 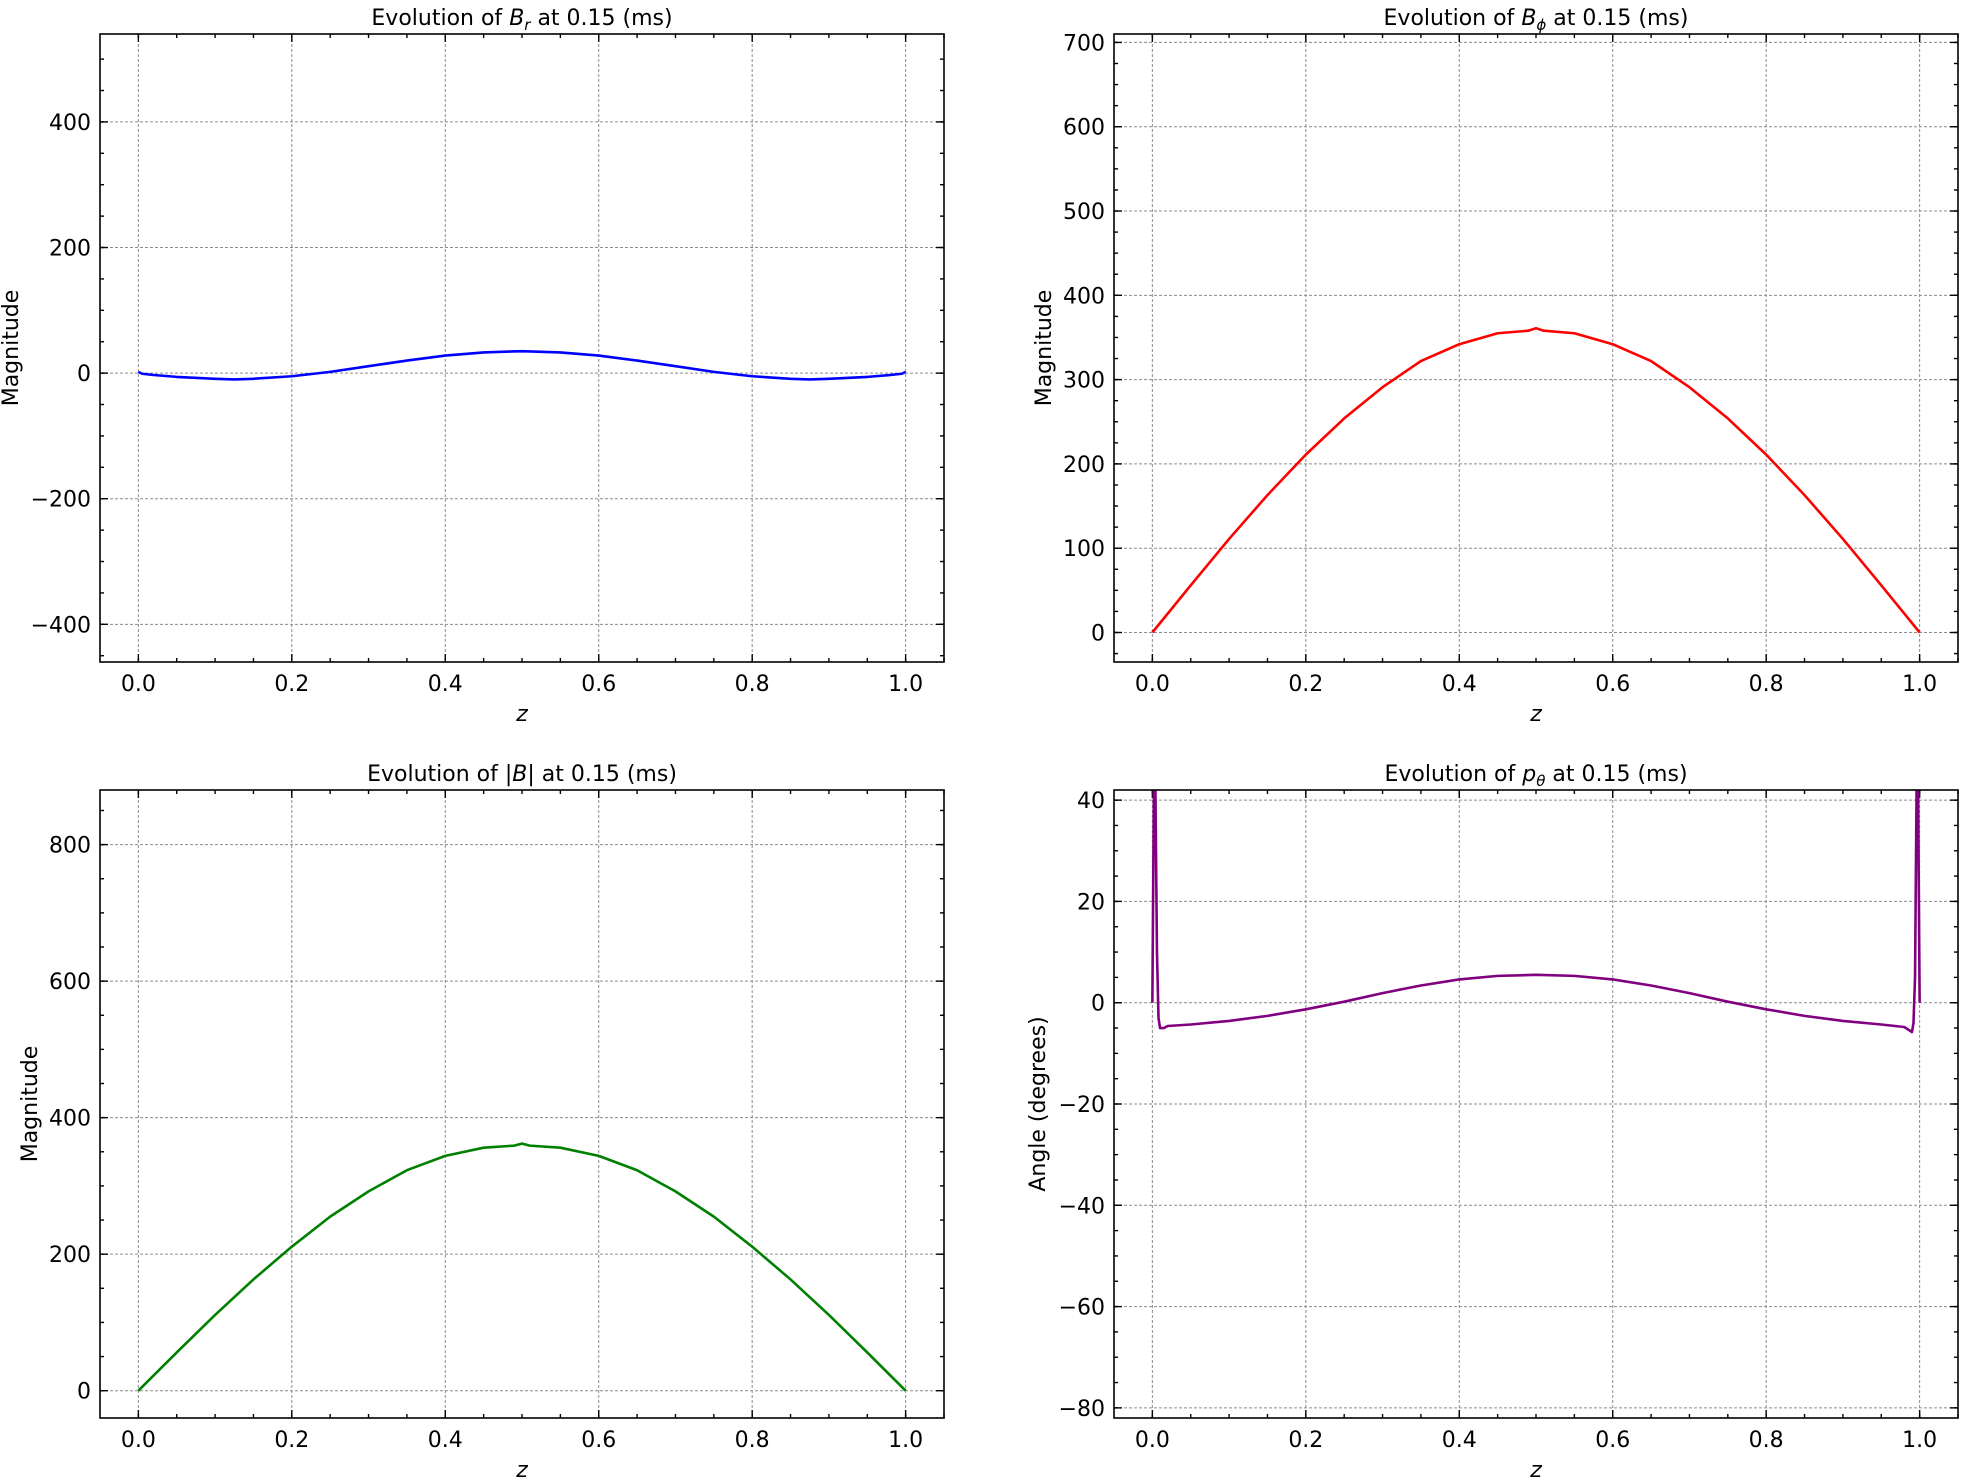 What do you see at coordinates (1082, 1105) in the screenshot?
I see `y-tick-label: −20` at bounding box center [1082, 1105].